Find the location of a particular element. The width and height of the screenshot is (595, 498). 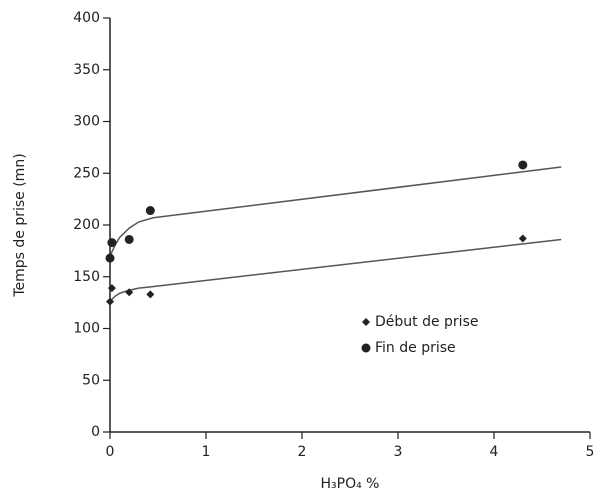

x-tick-label: 3 is located at coordinates (398, 452).